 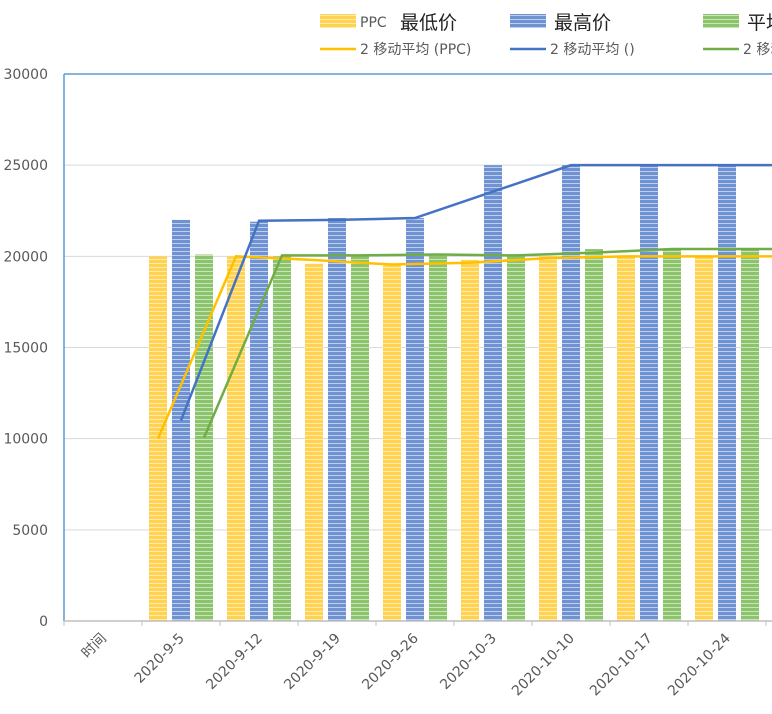 I want to click on x-tick-label: 2020-10-3, so click(x=468, y=662).